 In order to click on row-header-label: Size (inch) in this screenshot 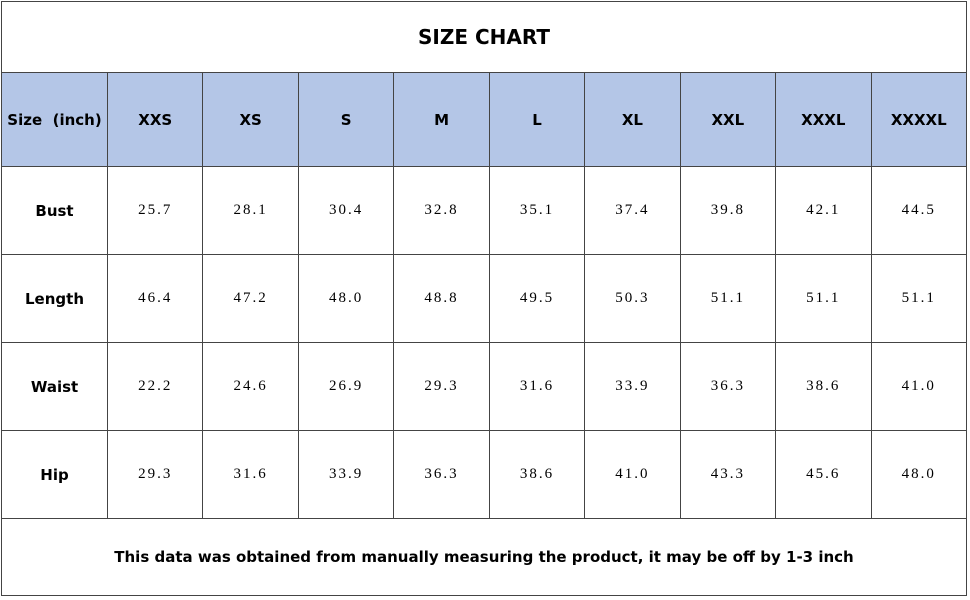, I will do `click(54, 119)`.